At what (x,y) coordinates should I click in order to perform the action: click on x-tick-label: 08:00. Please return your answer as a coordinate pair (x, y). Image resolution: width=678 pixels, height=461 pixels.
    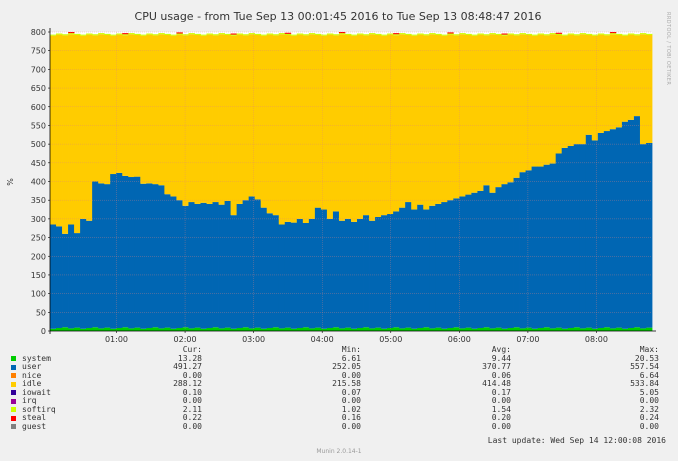
    Looking at the image, I should click on (596, 339).